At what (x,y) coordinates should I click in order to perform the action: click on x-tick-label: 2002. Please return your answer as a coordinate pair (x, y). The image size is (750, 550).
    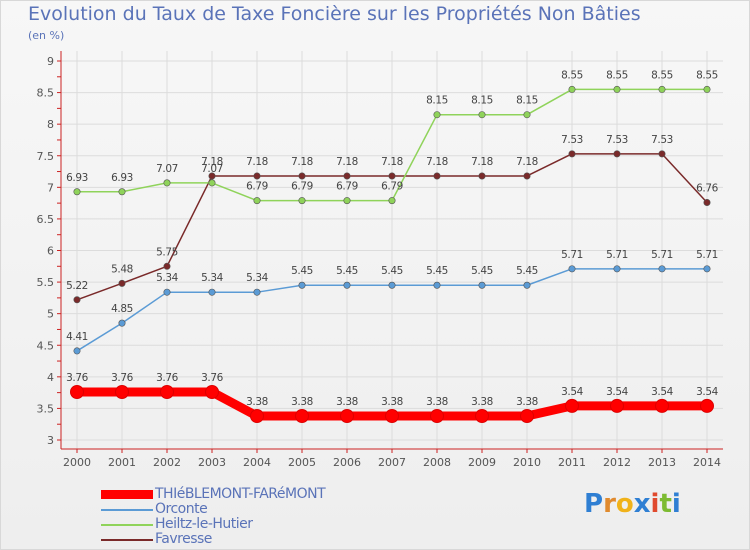
    Looking at the image, I should click on (167, 462).